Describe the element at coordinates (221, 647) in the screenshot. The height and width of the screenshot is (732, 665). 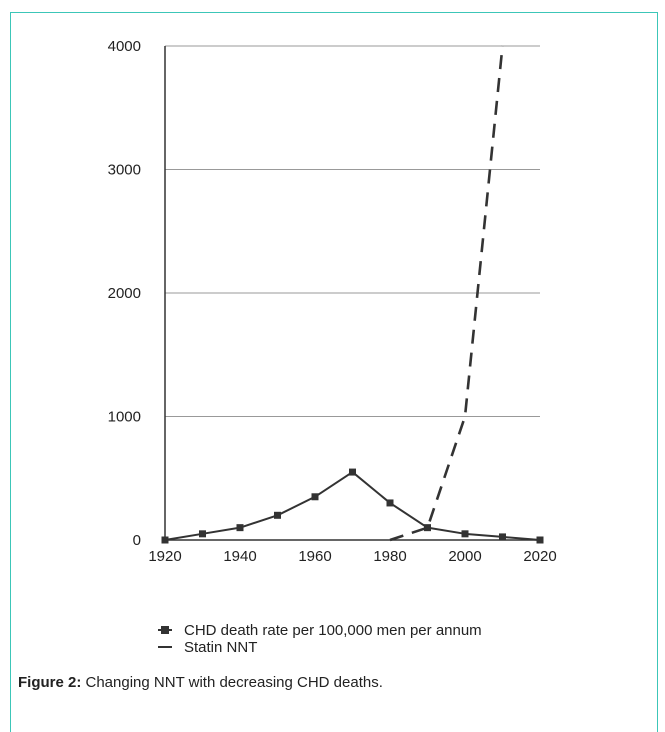
I see `legend-label-statin: Statin NNT` at that location.